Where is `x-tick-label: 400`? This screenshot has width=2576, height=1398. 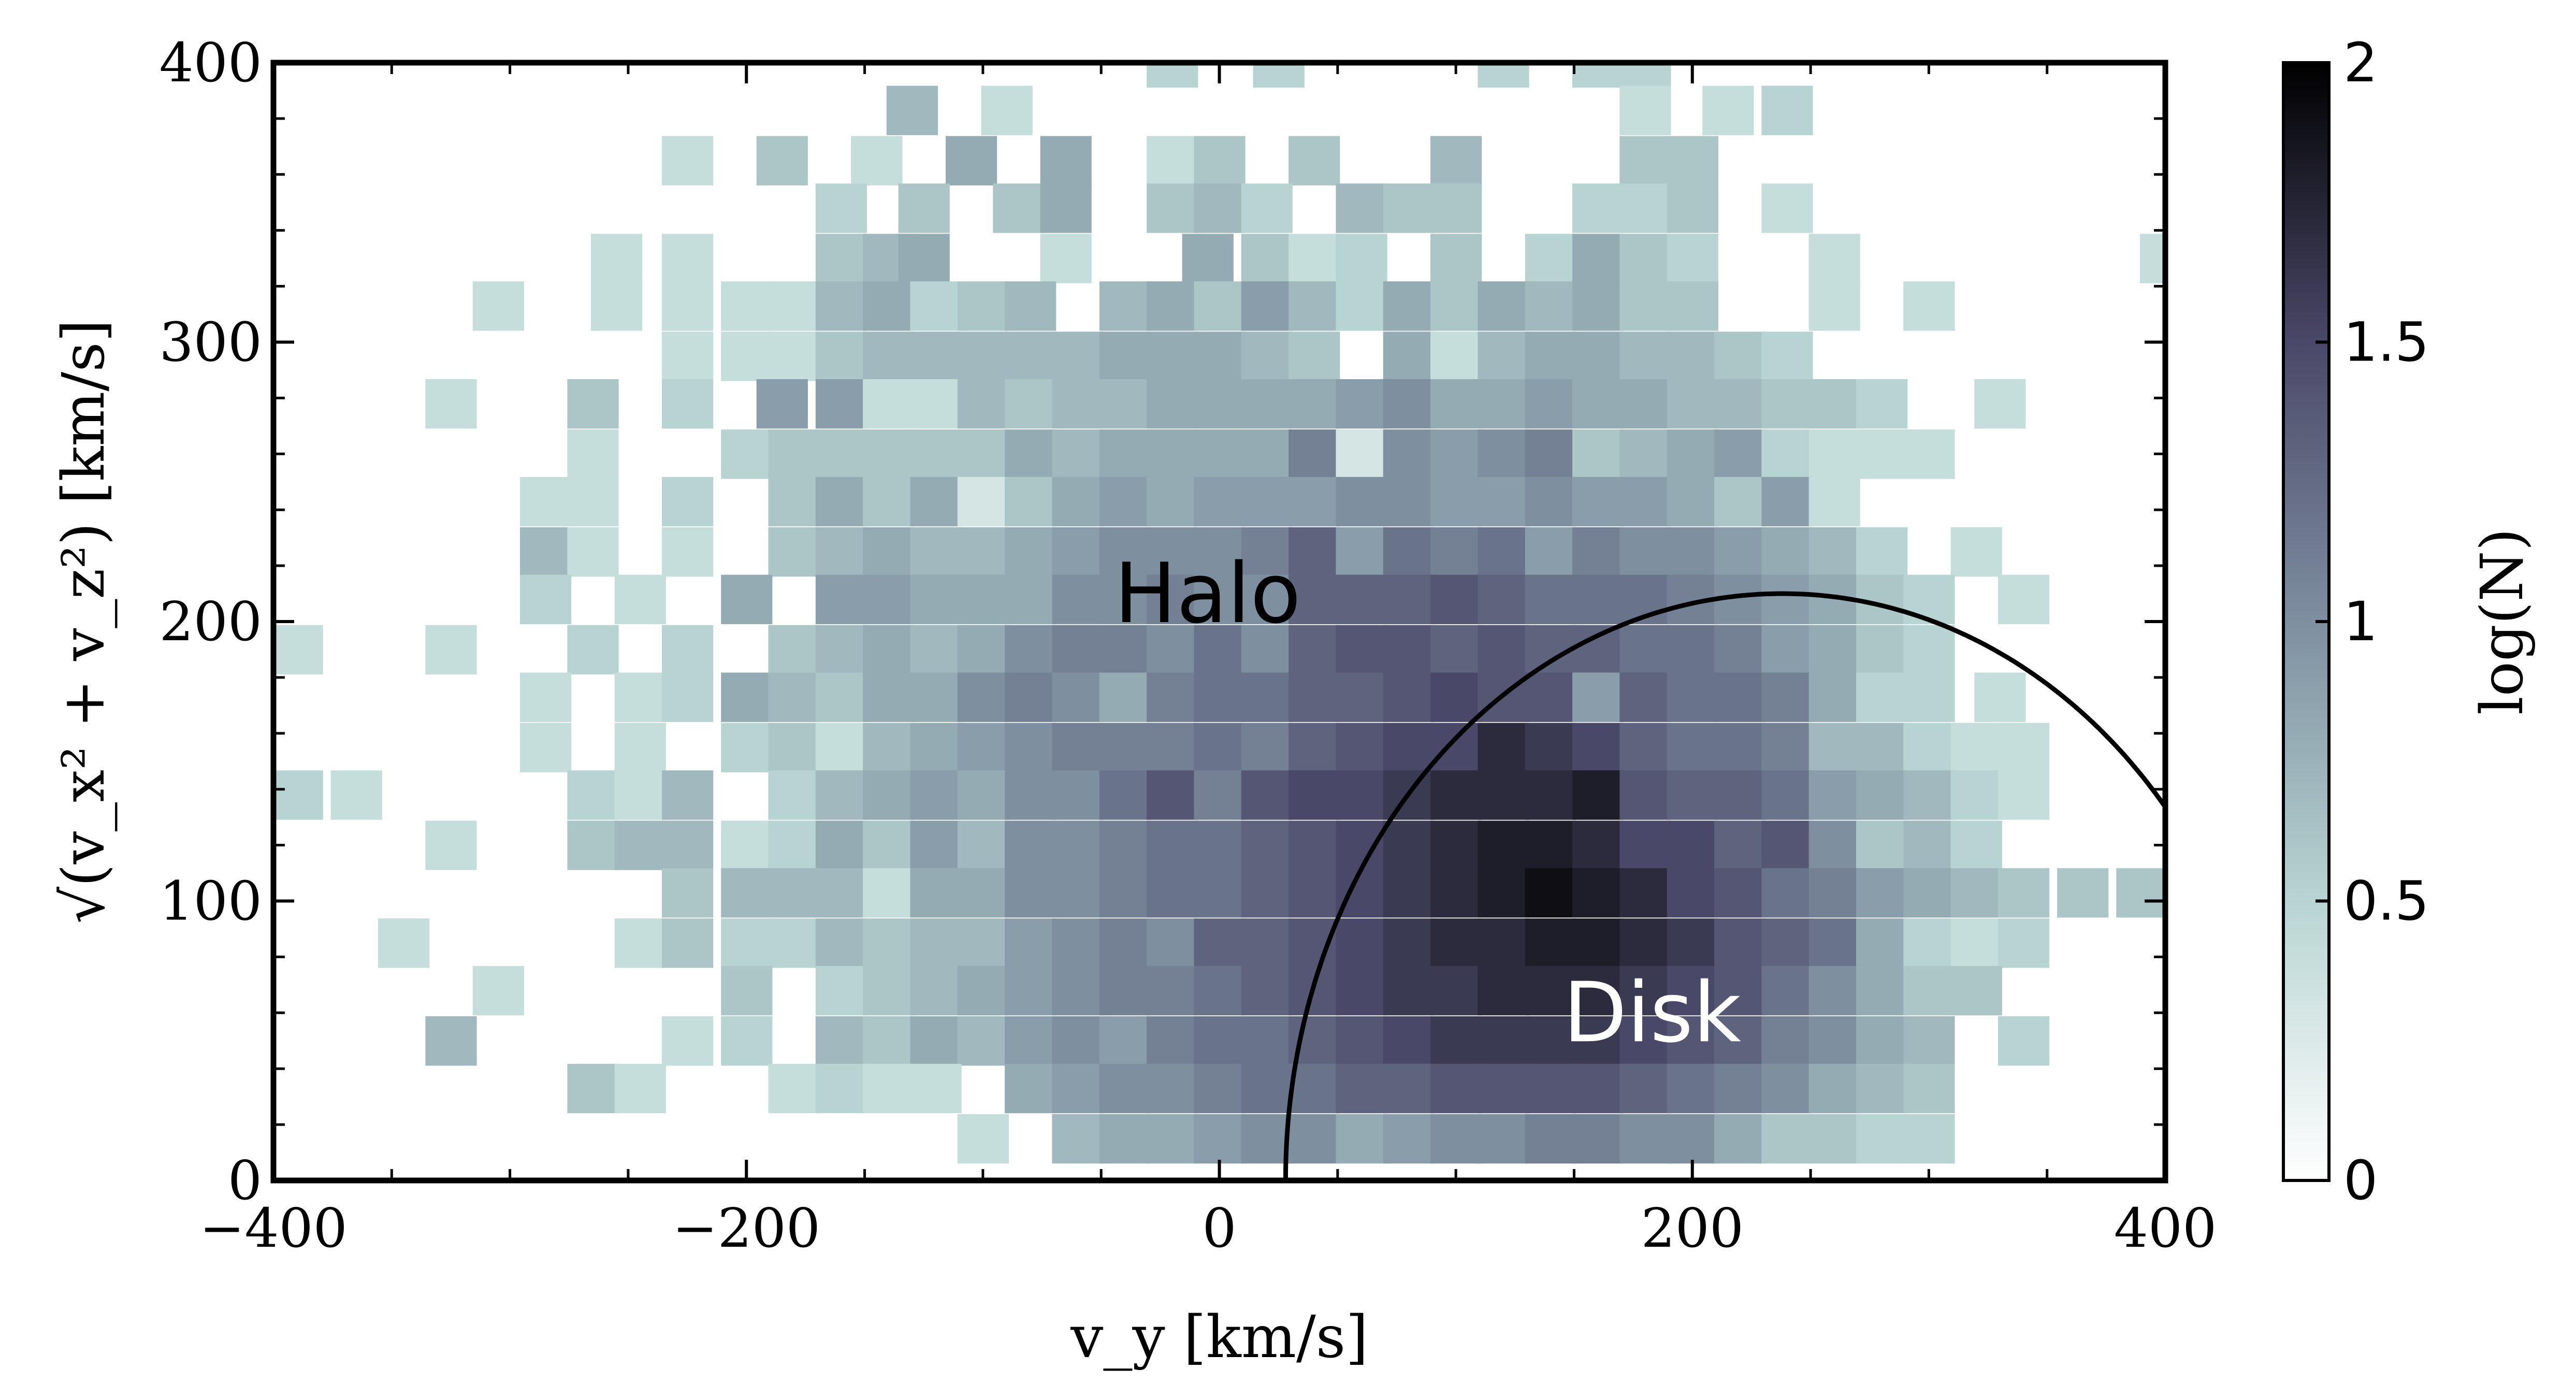
x-tick-label: 400 is located at coordinates (2165, 1228).